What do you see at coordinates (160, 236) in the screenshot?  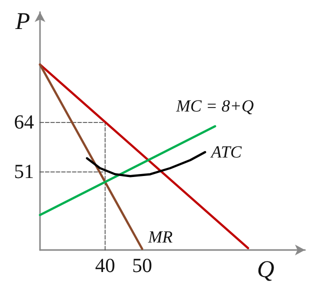 I see `series-label: MR` at bounding box center [160, 236].